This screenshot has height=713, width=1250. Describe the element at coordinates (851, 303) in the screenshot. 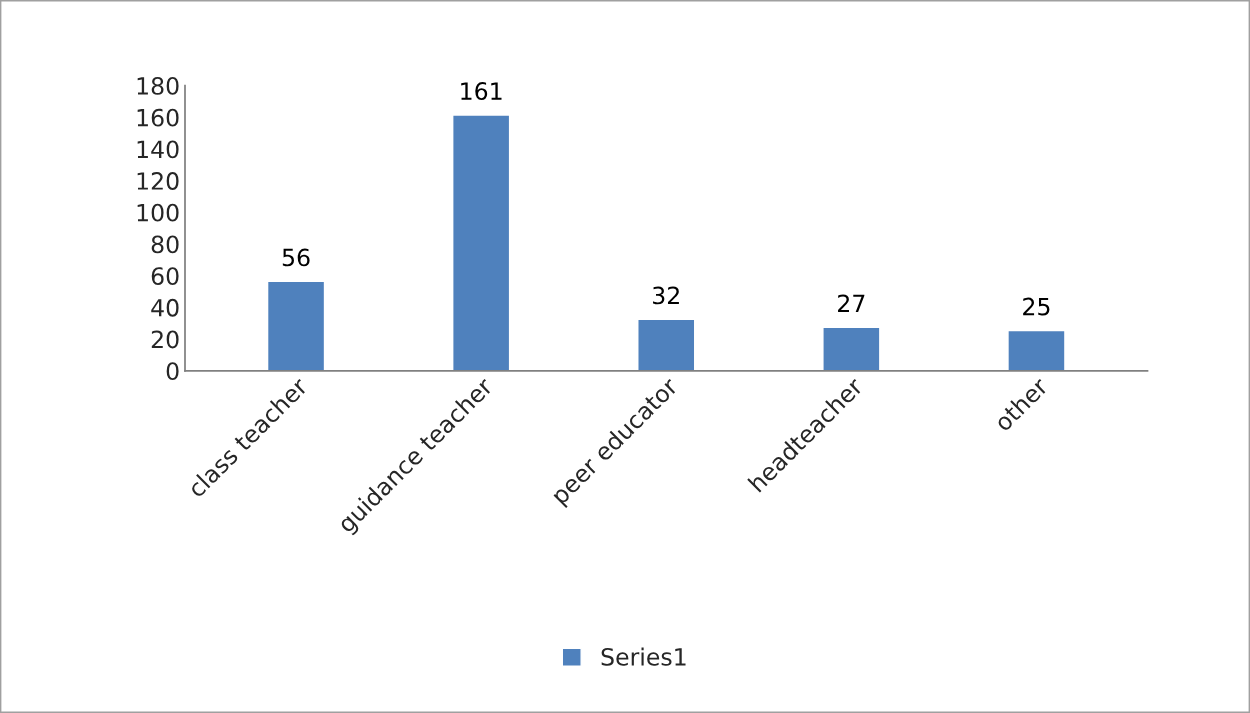

I see `data-label: 27` at that location.